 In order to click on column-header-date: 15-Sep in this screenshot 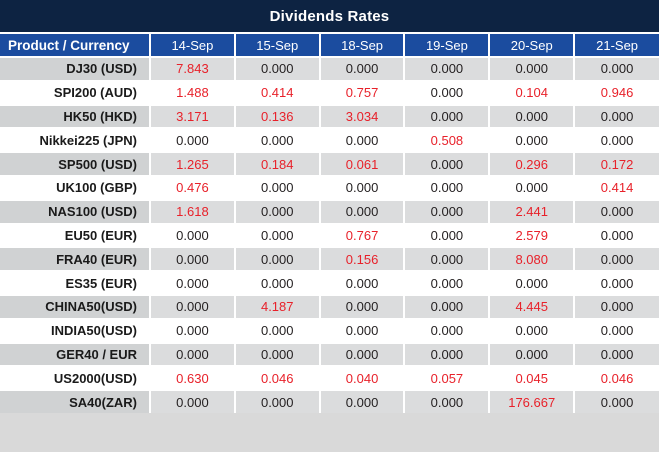, I will do `click(277, 45)`.